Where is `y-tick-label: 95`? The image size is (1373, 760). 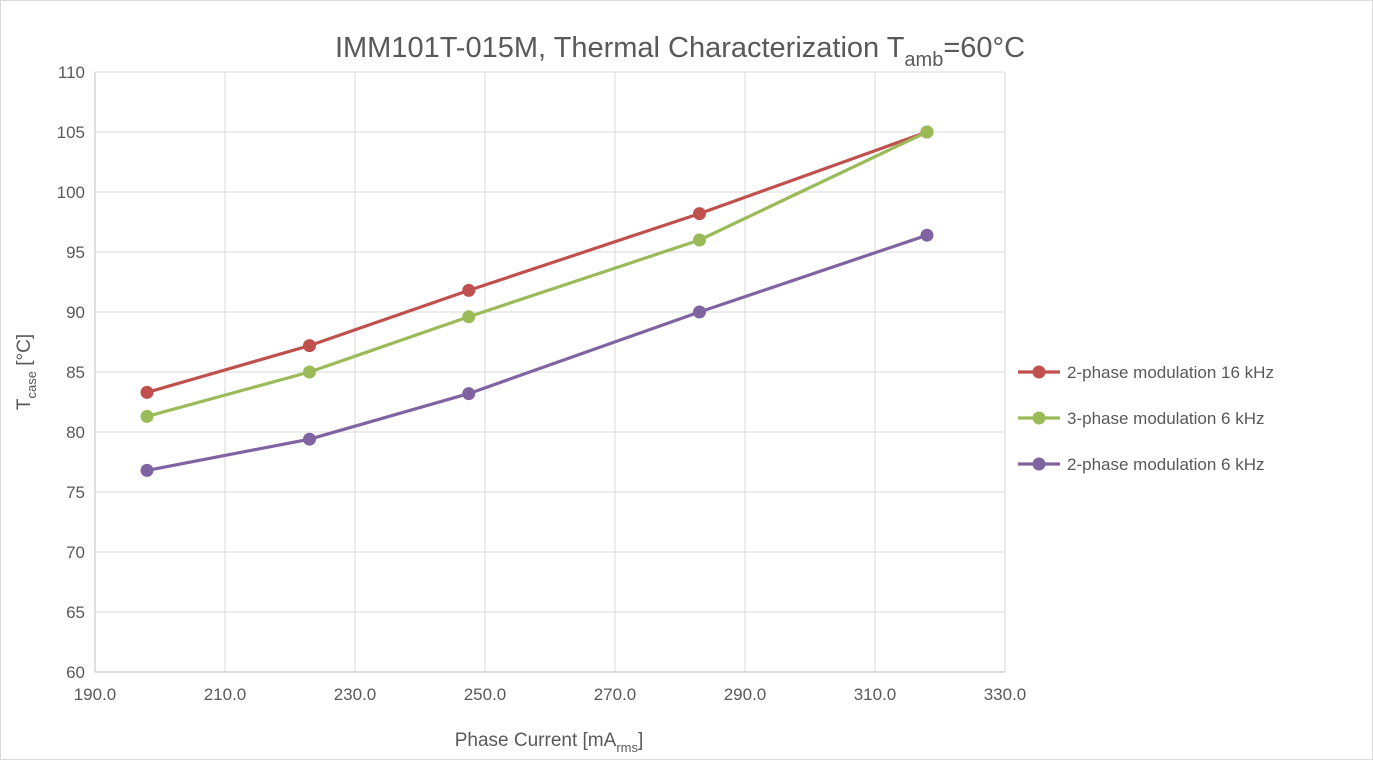
y-tick-label: 95 is located at coordinates (75, 252).